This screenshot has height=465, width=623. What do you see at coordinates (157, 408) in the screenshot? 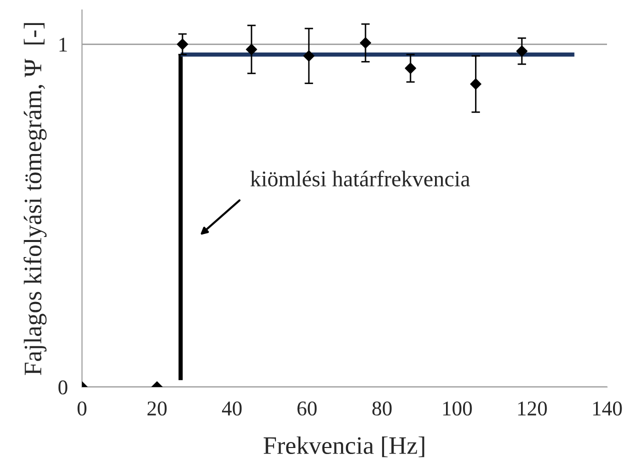
I see `x-tick-label: 20` at bounding box center [157, 408].